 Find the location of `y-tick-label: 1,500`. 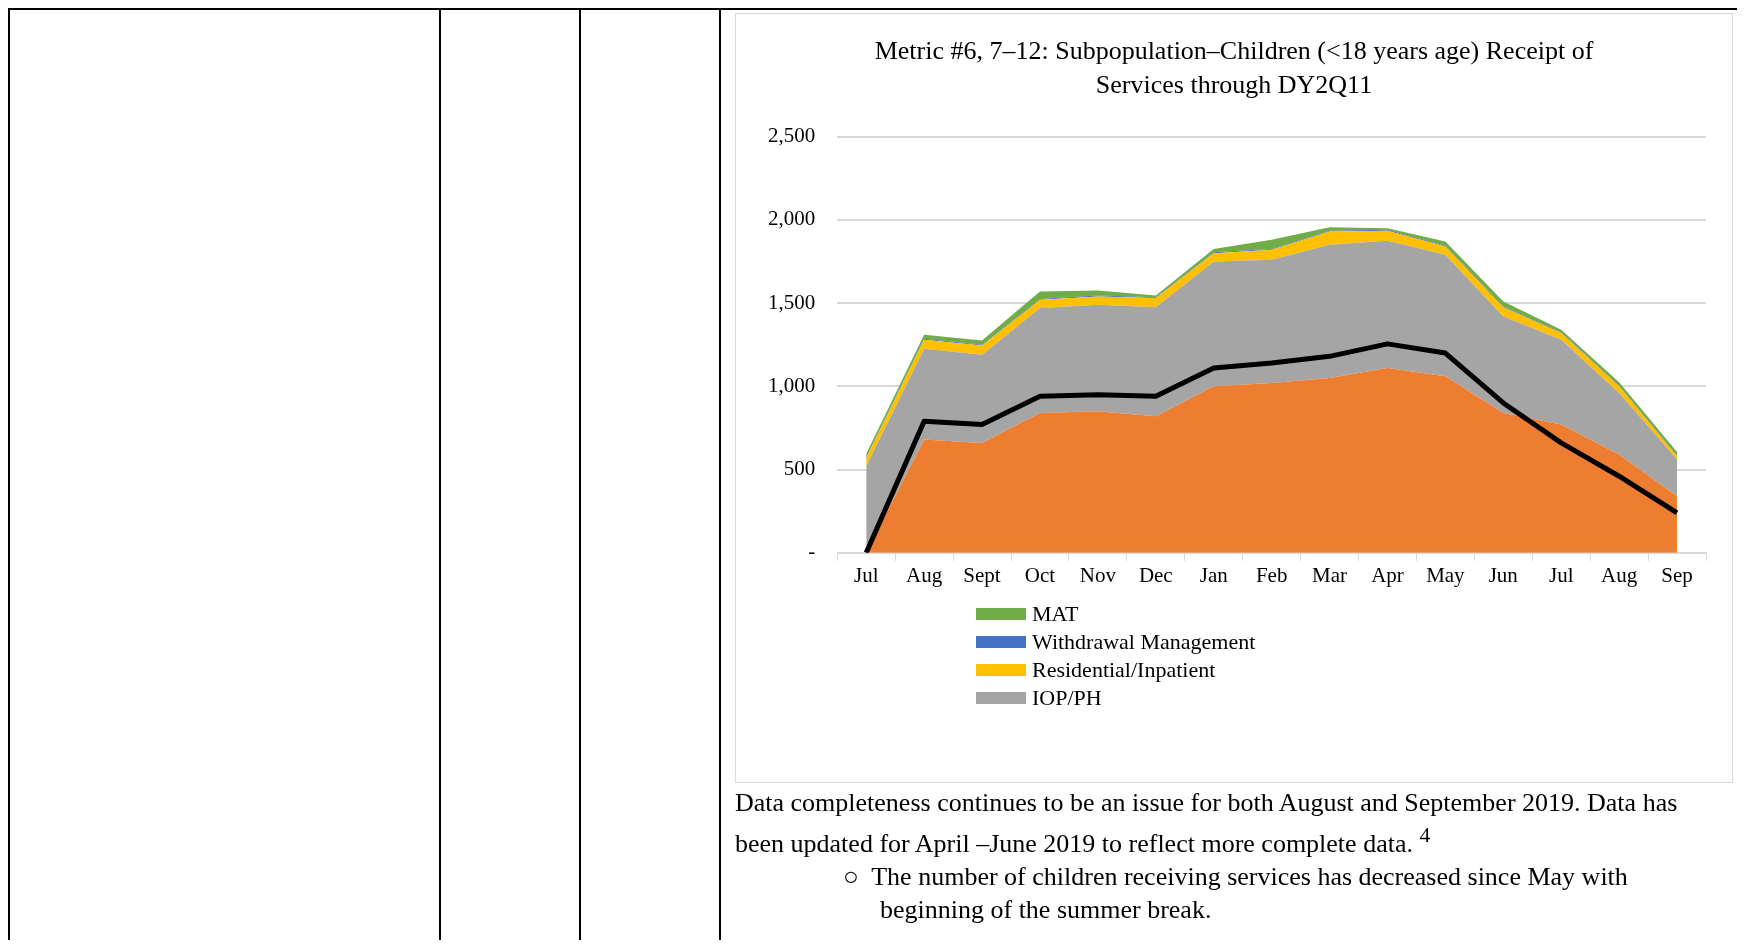

y-tick-label: 1,500 is located at coordinates (792, 301).